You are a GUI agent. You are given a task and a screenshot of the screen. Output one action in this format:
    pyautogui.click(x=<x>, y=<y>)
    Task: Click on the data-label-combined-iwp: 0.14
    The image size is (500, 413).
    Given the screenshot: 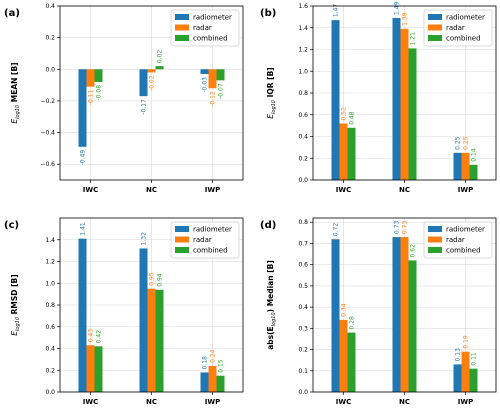 What is the action you would take?
    pyautogui.click(x=474, y=155)
    